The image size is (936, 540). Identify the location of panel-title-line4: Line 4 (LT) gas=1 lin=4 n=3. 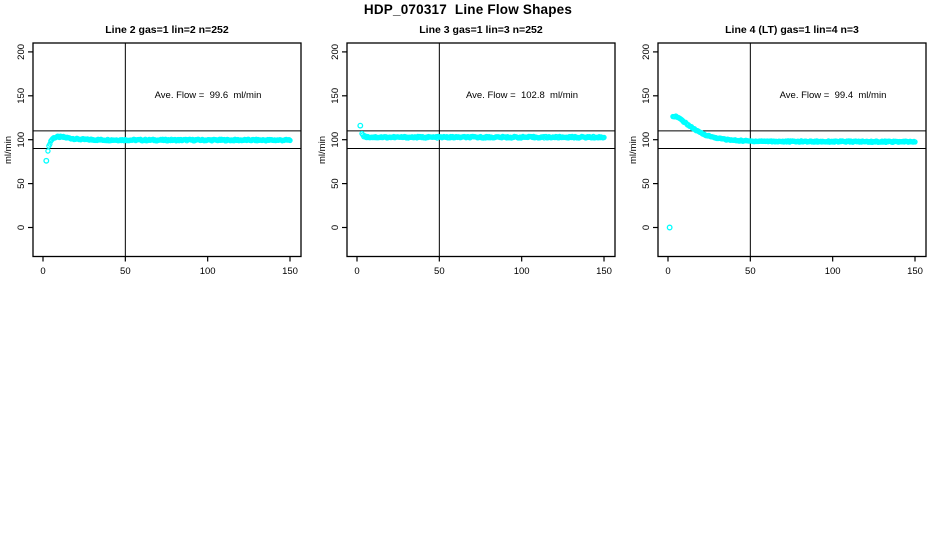
(792, 30).